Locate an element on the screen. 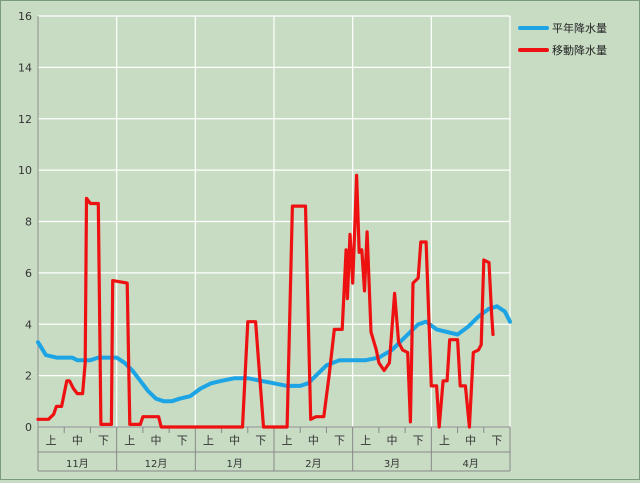 The height and width of the screenshot is (483, 640). y-tick-label: 16 is located at coordinates (25, 16).